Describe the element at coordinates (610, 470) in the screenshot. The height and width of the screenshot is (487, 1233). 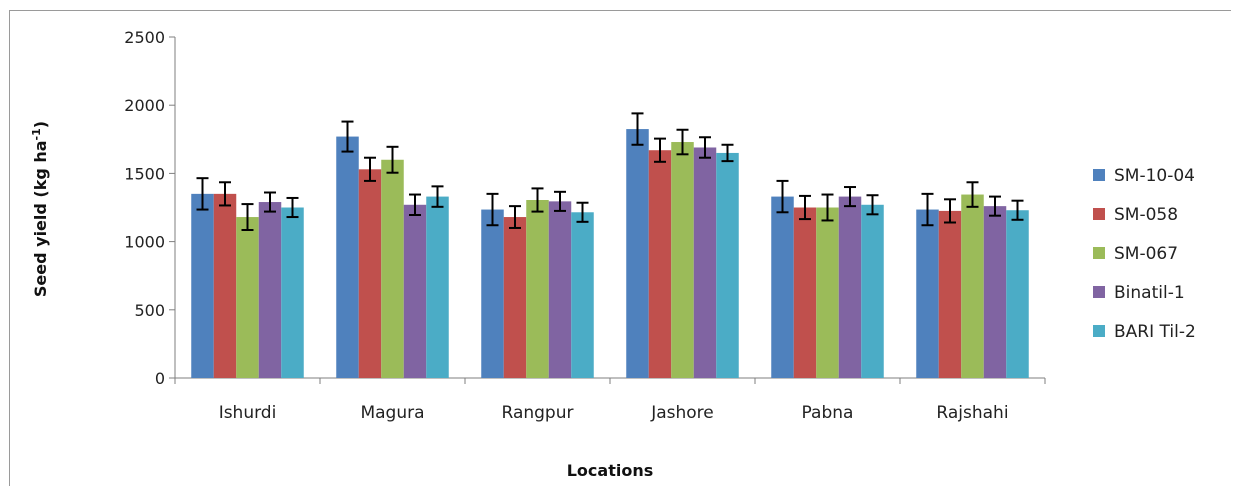
I see `x-axis-title: Locations` at that location.